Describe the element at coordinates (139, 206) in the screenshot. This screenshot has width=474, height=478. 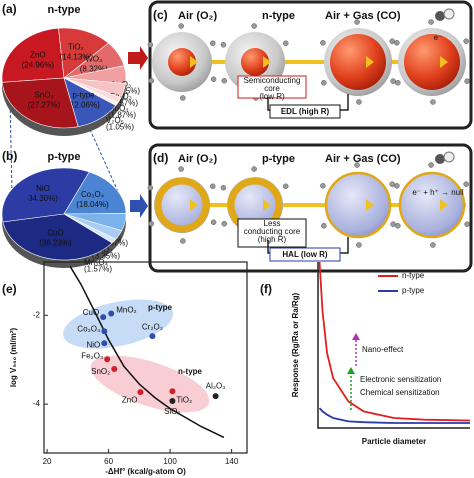
I see `arrow` at that location.